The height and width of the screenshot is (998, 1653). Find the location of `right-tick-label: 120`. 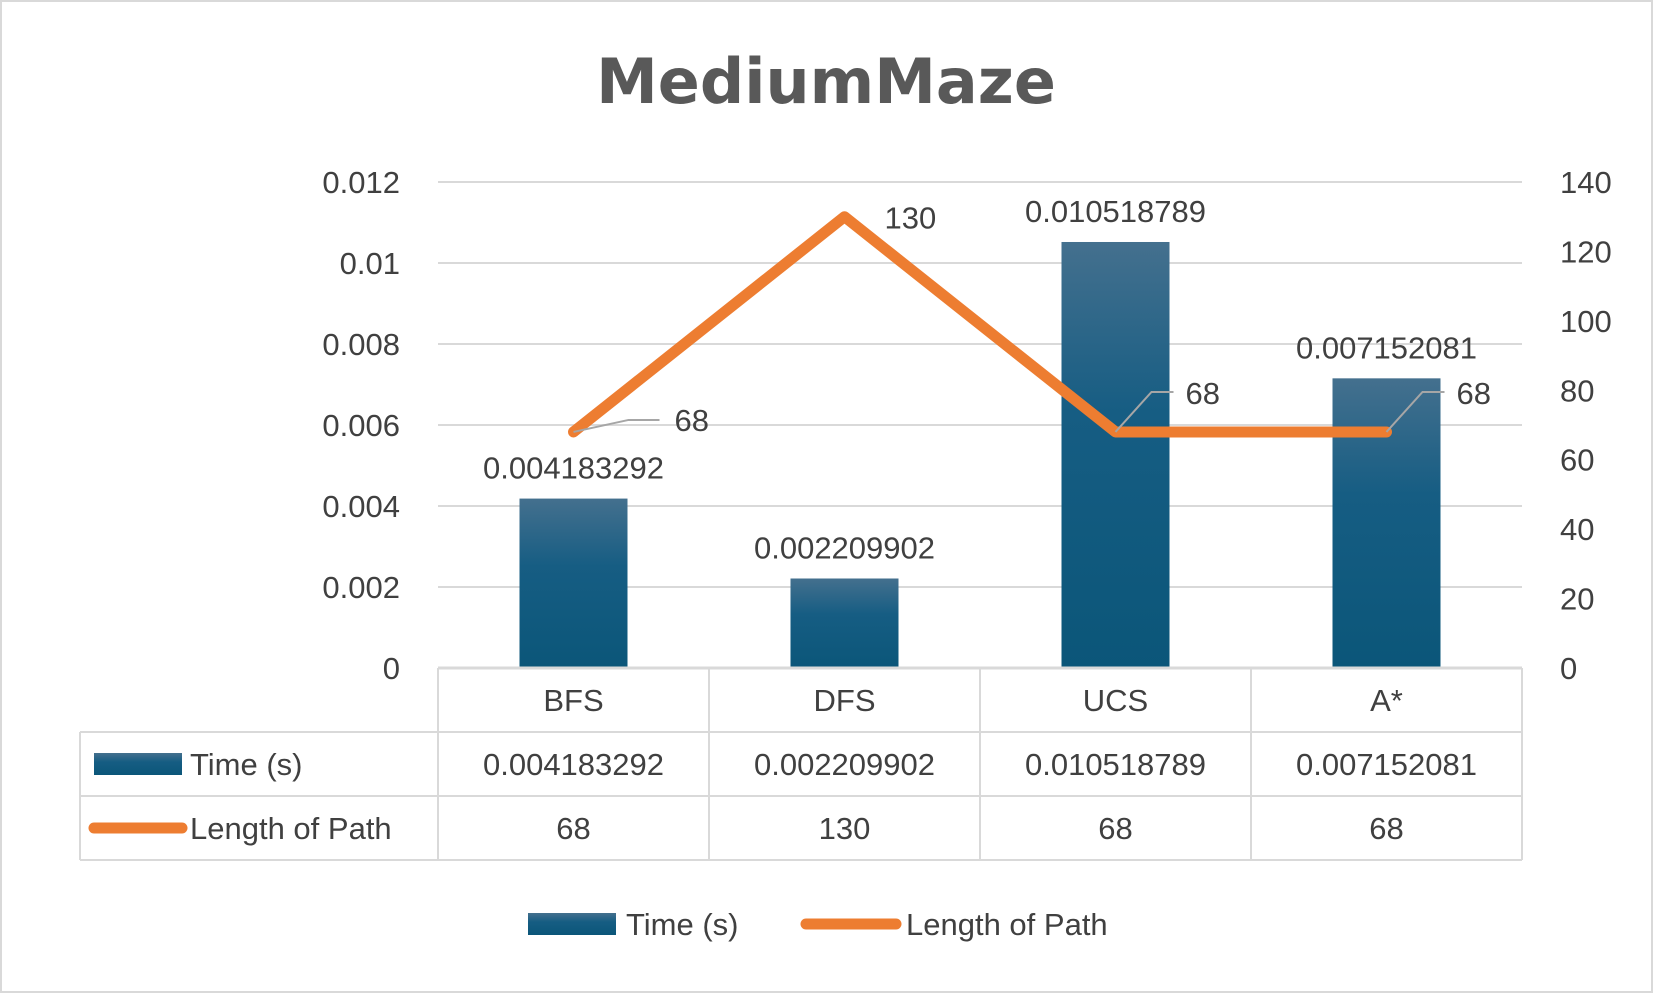

right-tick-label: 120 is located at coordinates (1586, 251).